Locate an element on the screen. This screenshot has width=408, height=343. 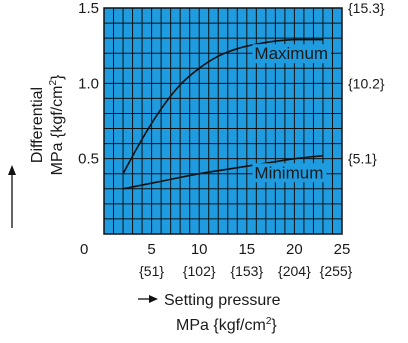
x-tick-label: 25 is located at coordinates (342, 249).